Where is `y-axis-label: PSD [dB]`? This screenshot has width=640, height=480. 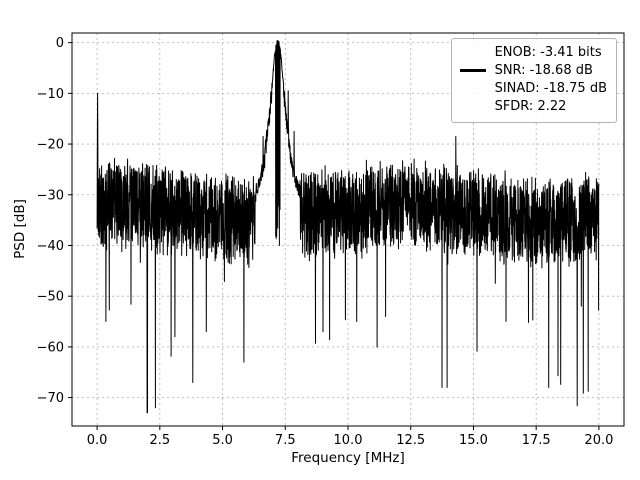
y-axis-label: PSD [dB] is located at coordinates (20, 229).